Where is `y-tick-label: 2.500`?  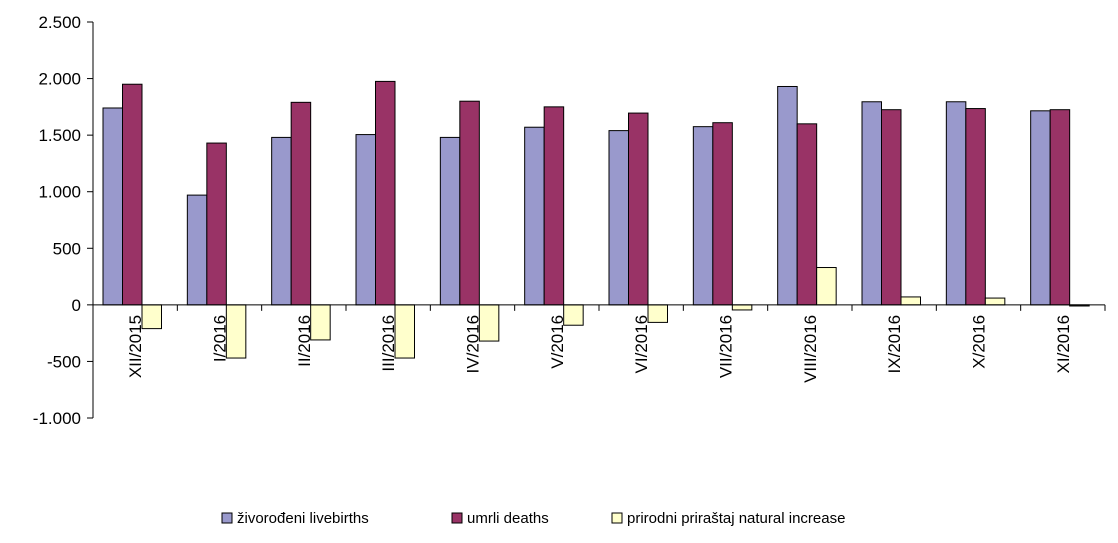 y-tick-label: 2.500 is located at coordinates (59, 22).